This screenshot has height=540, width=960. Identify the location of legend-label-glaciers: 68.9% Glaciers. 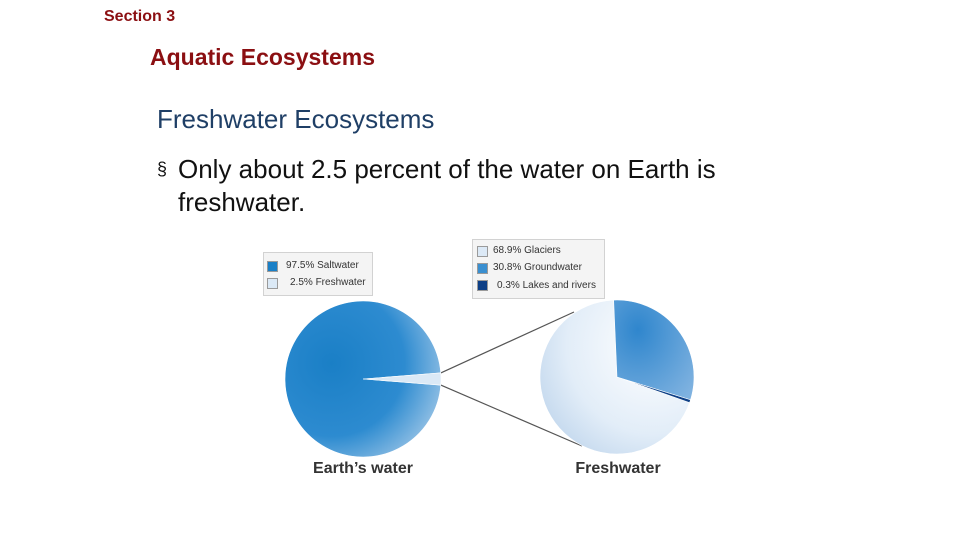
(527, 250).